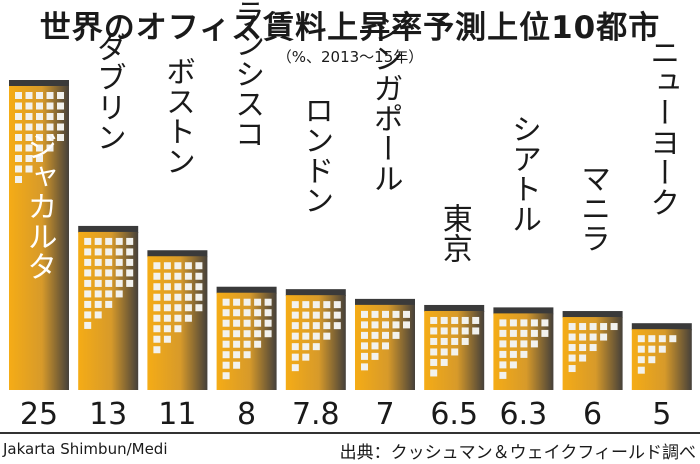 The width and height of the screenshot is (700, 464). What do you see at coordinates (592, 414) in the screenshot?
I see `value-label: 6` at bounding box center [592, 414].